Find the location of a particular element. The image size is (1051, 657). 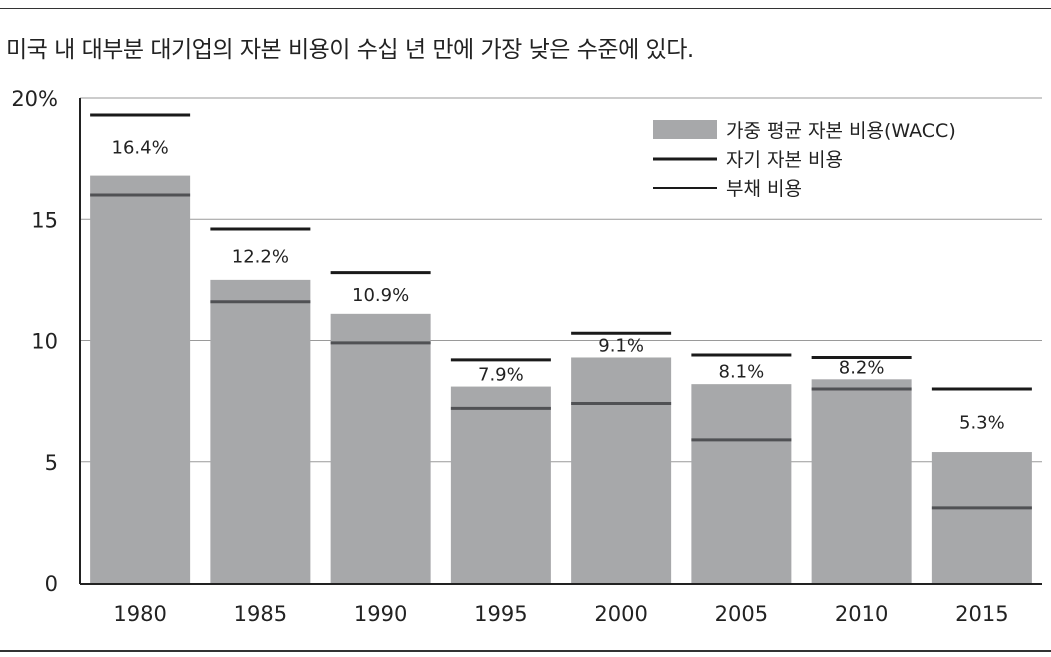

top-rule is located at coordinates (525, 8).